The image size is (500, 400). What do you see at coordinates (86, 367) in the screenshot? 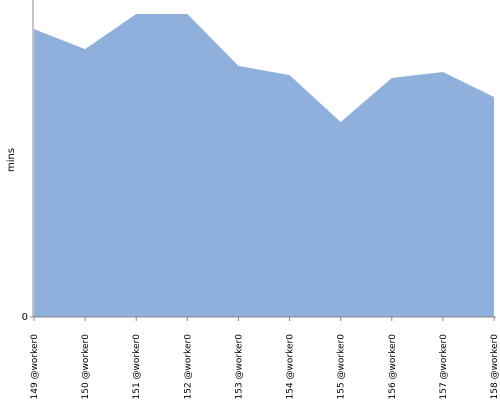
I see `x-tick-label: #150 @worker0` at bounding box center [86, 367].